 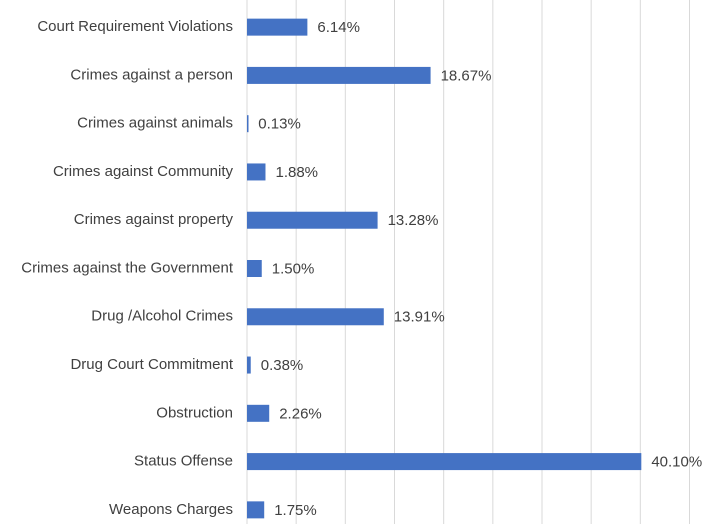 What do you see at coordinates (162, 316) in the screenshot?
I see `y-tick-label: Drug /Alcohol Crimes` at bounding box center [162, 316].